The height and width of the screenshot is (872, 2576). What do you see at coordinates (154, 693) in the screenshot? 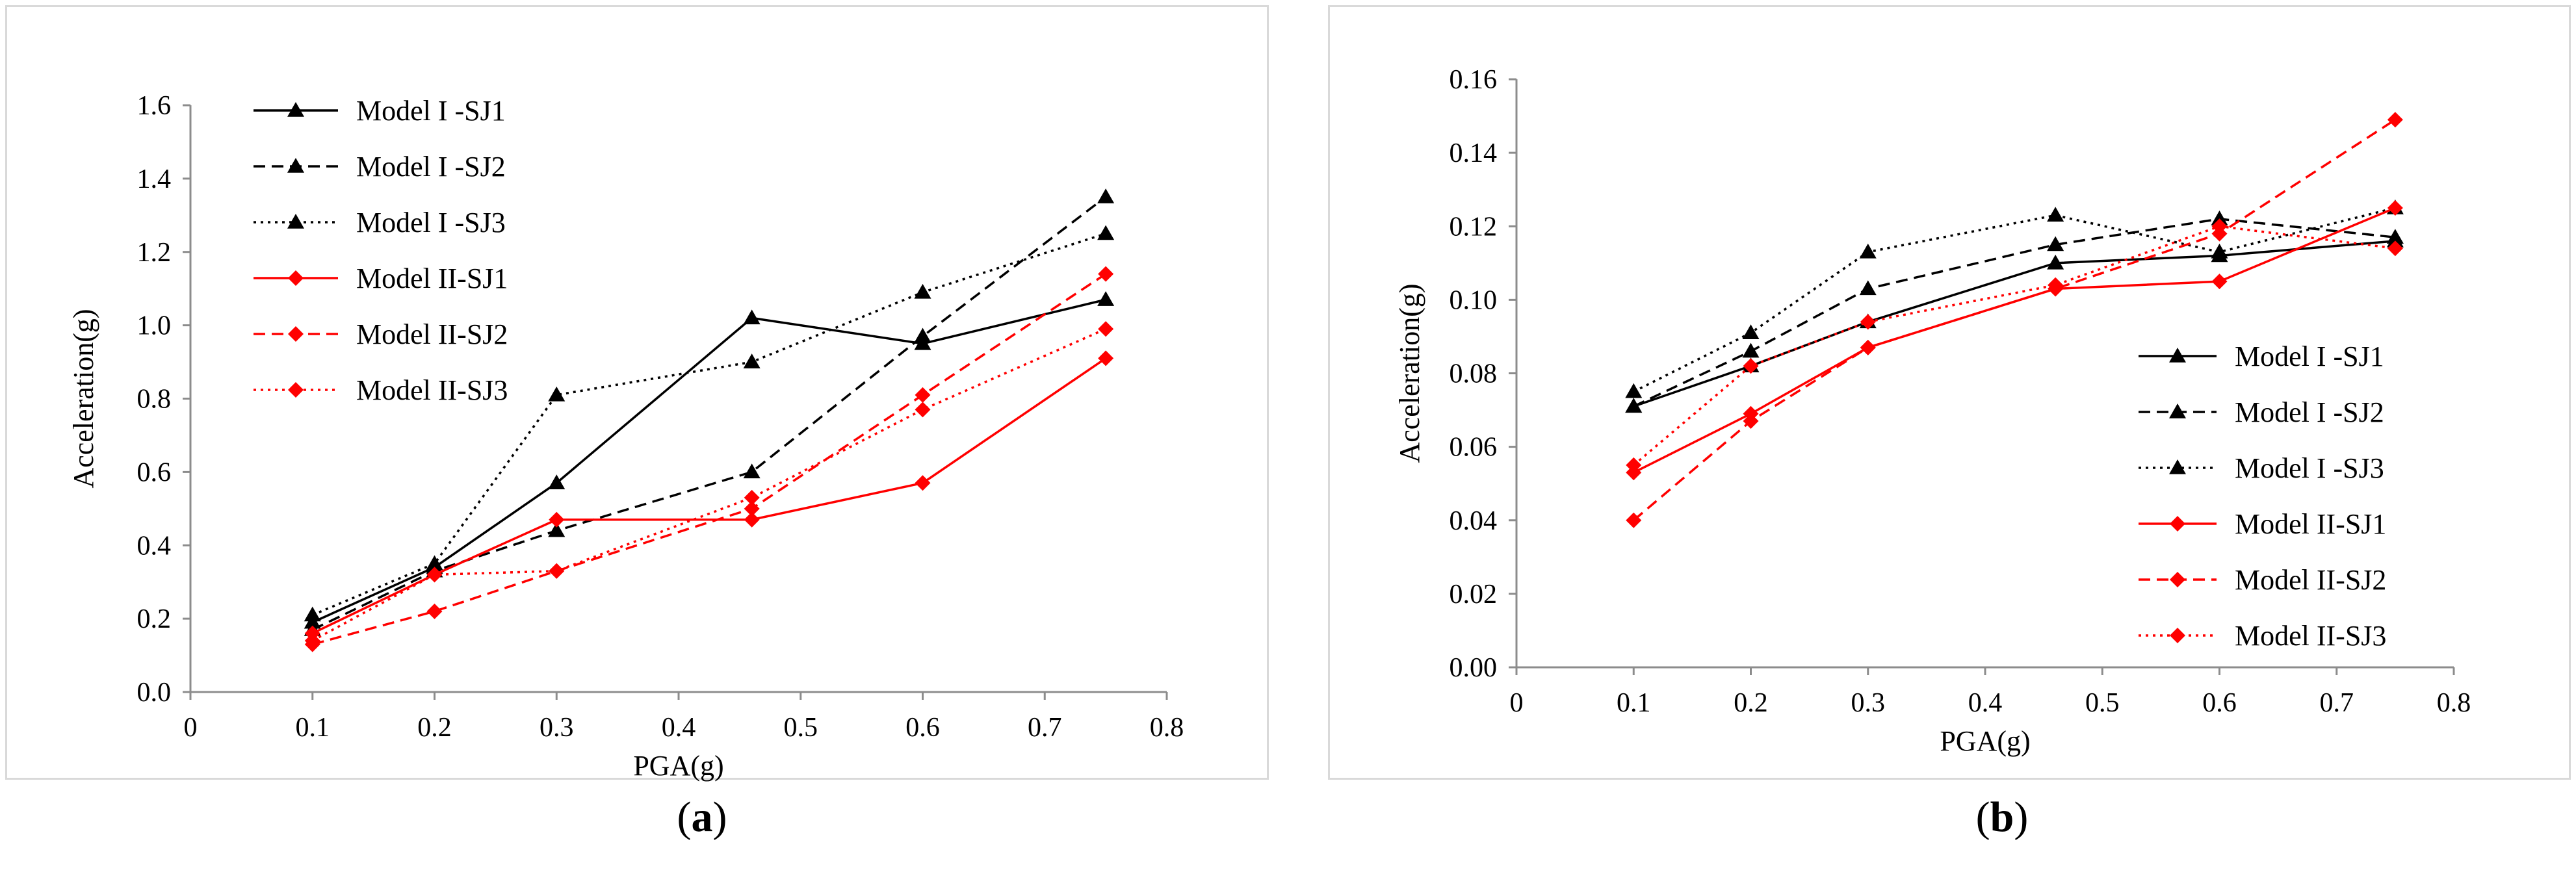
I see `y-tick-label: 0.0` at bounding box center [154, 693].